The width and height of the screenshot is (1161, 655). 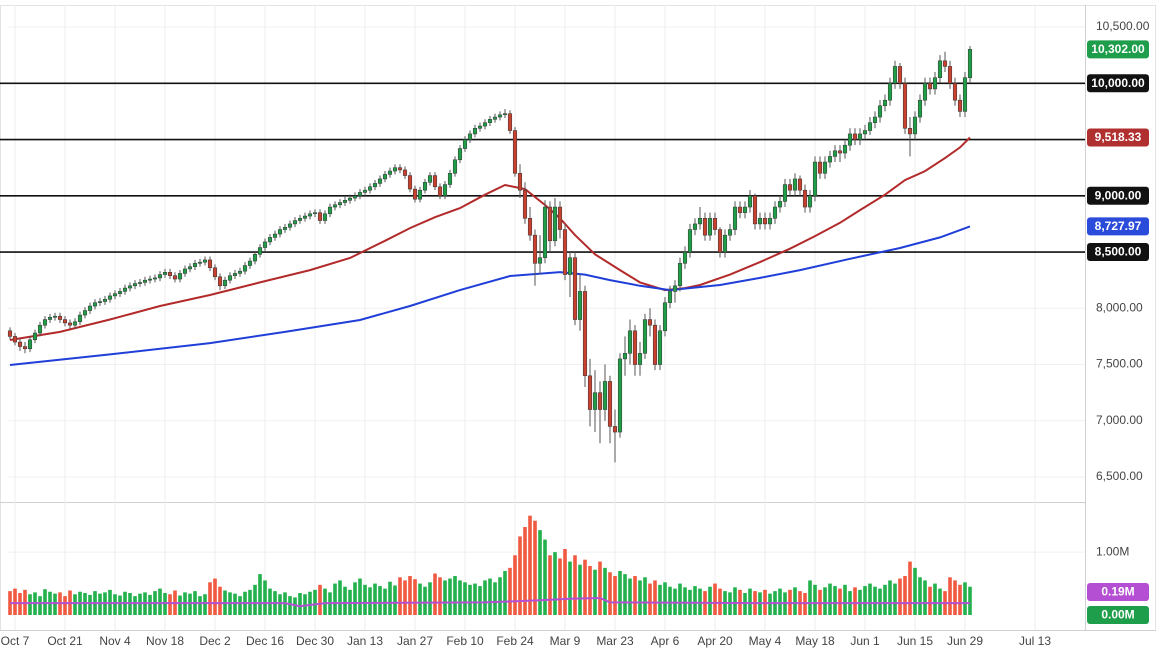 I want to click on x-tick-label: Dec 16, so click(x=265, y=641).